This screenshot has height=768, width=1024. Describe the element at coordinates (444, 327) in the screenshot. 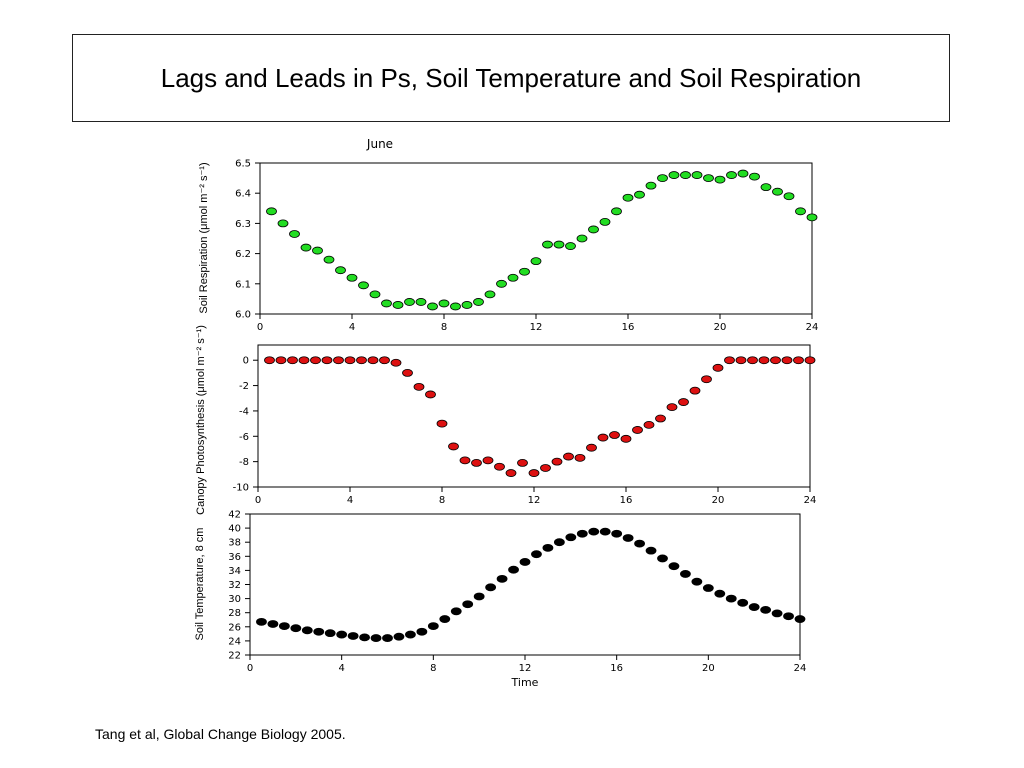

I see `chart-1-xtick-label: 8` at that location.